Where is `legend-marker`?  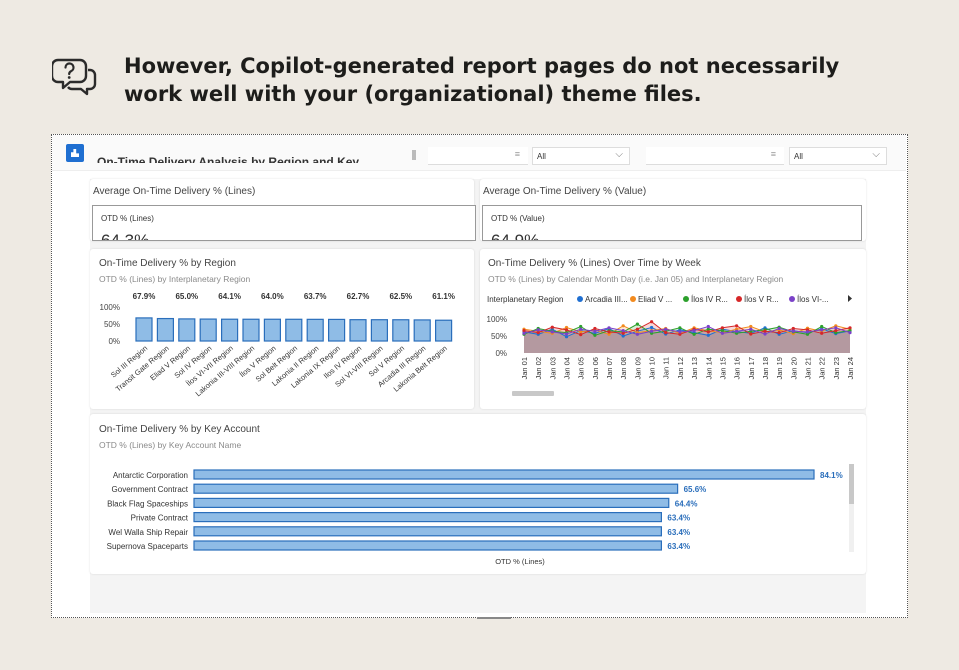 legend-marker is located at coordinates (792, 299).